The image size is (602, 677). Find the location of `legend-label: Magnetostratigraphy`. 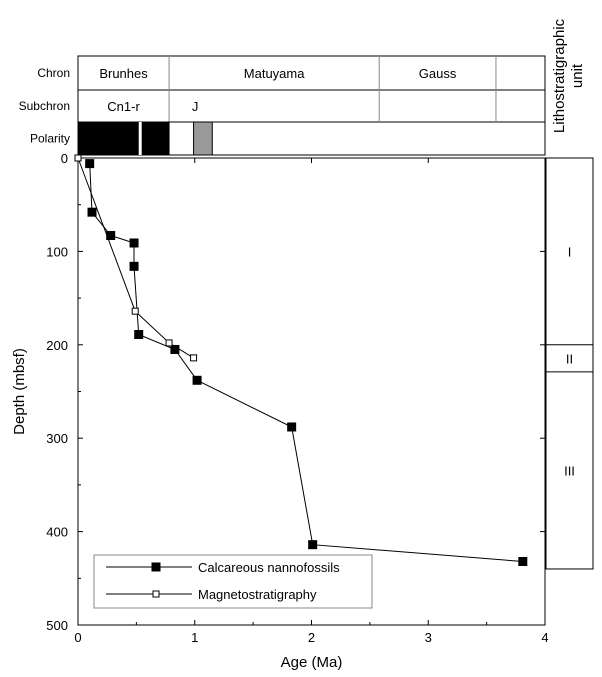

legend-label: Magnetostratigraphy is located at coordinates (257, 594).